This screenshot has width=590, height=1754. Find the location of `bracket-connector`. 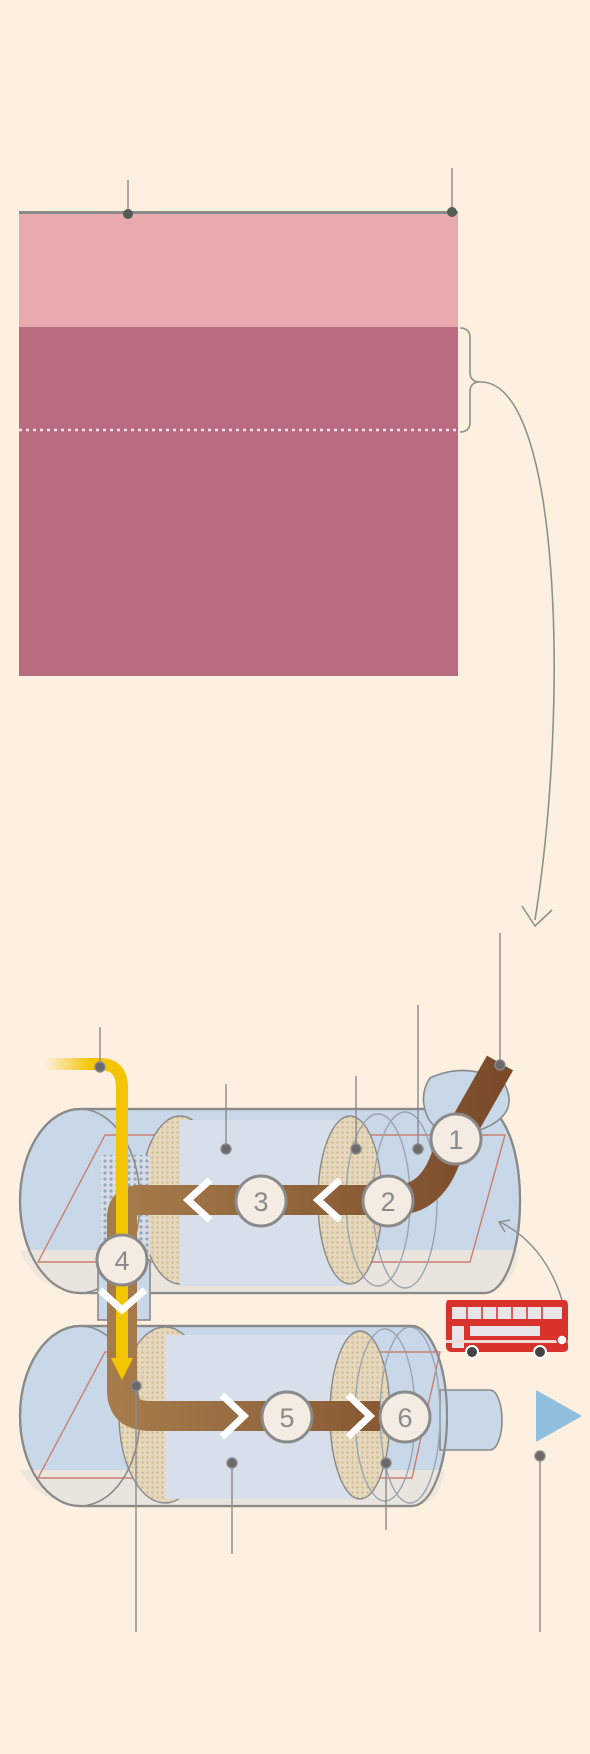

bracket-connector is located at coordinates (507, 627).